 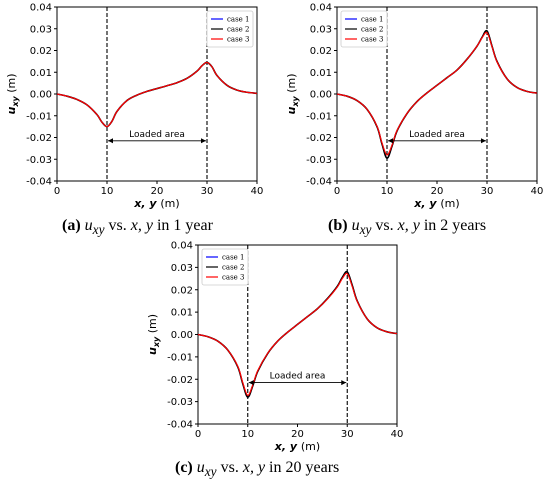 What do you see at coordinates (180, 380) in the screenshot?
I see `chart2-ytick-label: -0.02` at bounding box center [180, 380].